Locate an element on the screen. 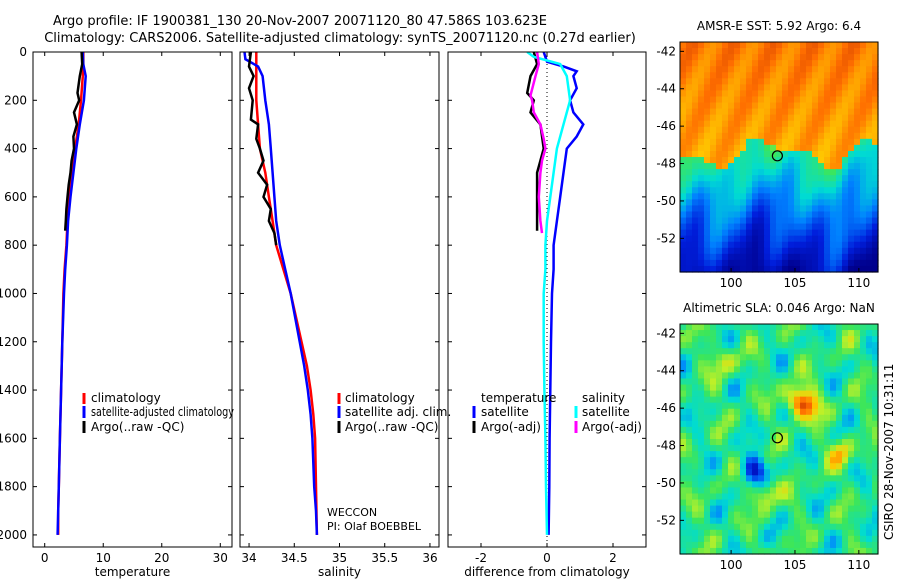 This screenshot has height=580, width=900. heatmap-cells is located at coordinates (779, 157).